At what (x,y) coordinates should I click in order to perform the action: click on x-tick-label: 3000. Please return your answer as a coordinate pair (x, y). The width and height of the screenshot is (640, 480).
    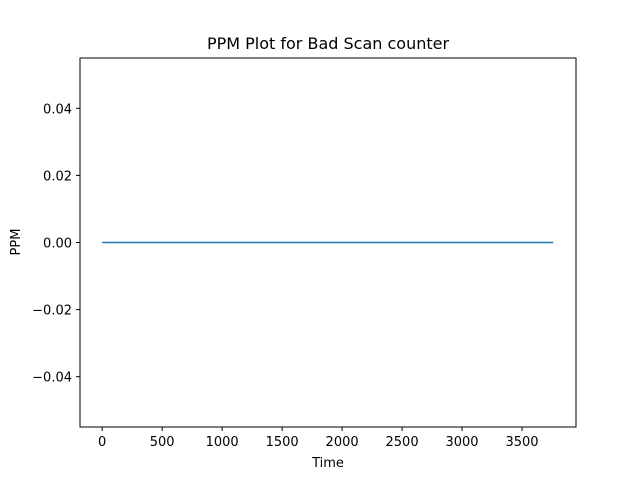
    Looking at the image, I should click on (461, 442).